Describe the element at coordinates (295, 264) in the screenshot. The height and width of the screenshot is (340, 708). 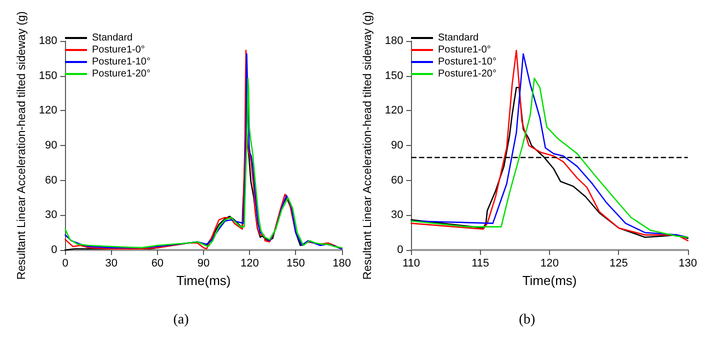
I see `x-tick-label: 150` at that location.